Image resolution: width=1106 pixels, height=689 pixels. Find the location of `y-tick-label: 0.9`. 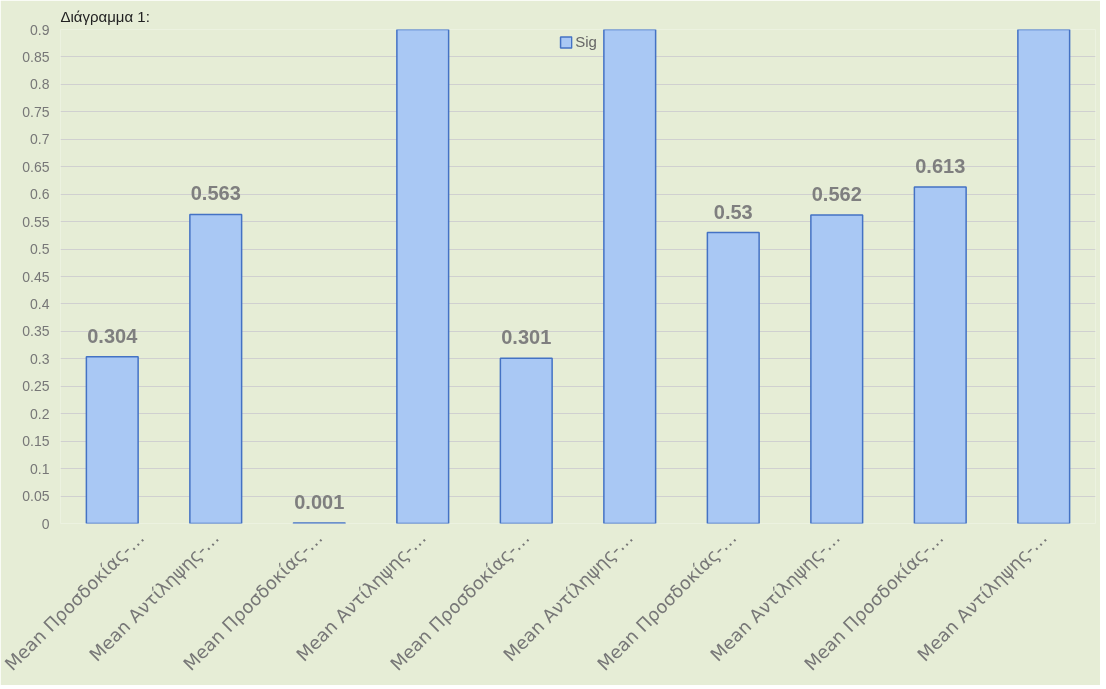

y-tick-label: 0.9 is located at coordinates (40, 29).